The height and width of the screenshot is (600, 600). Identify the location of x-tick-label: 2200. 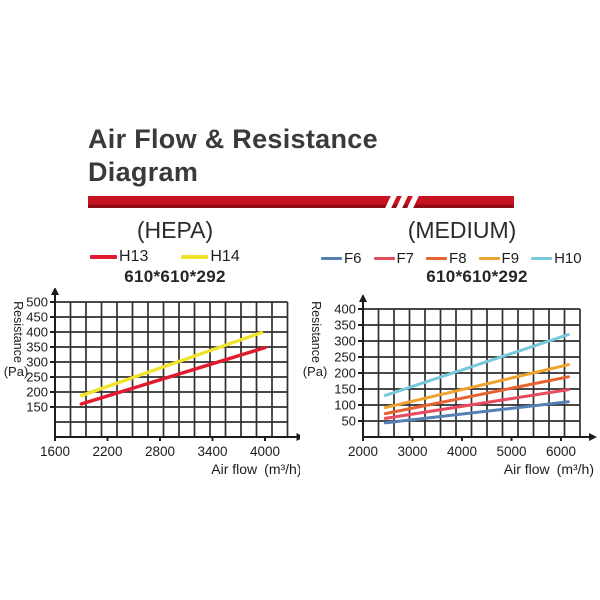
(107, 451).